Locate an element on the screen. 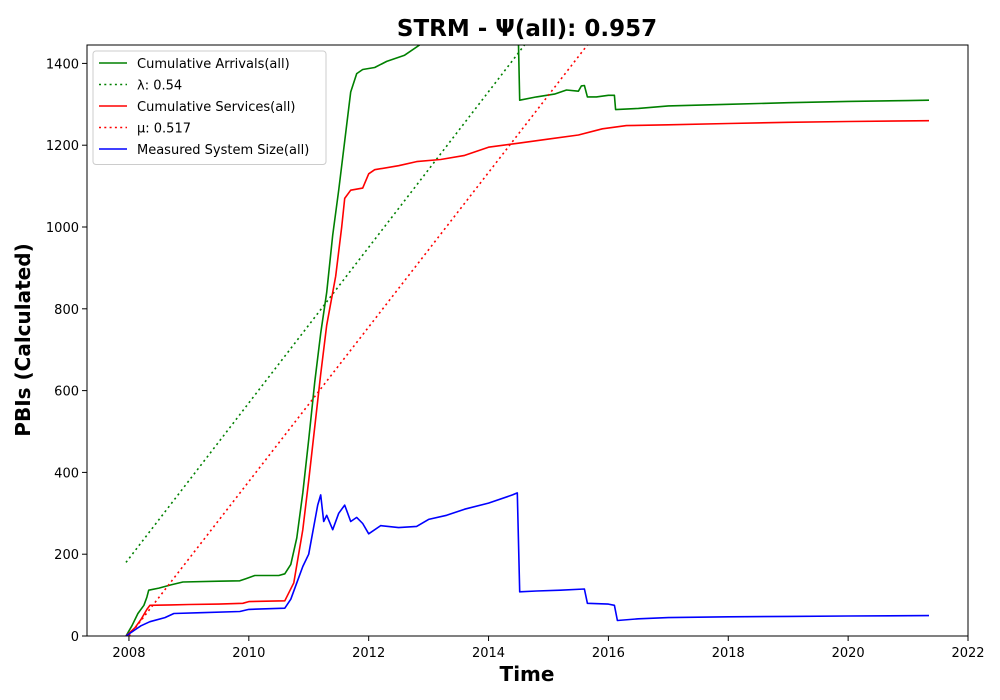  y-tick-label: 400 is located at coordinates (66, 473).